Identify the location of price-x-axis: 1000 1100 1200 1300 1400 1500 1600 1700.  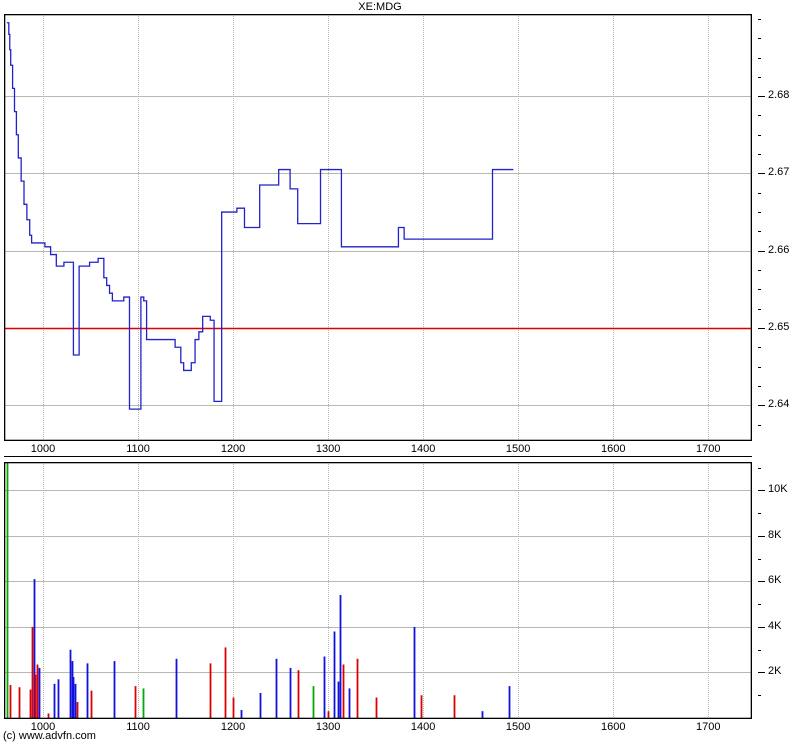
(380, 449).